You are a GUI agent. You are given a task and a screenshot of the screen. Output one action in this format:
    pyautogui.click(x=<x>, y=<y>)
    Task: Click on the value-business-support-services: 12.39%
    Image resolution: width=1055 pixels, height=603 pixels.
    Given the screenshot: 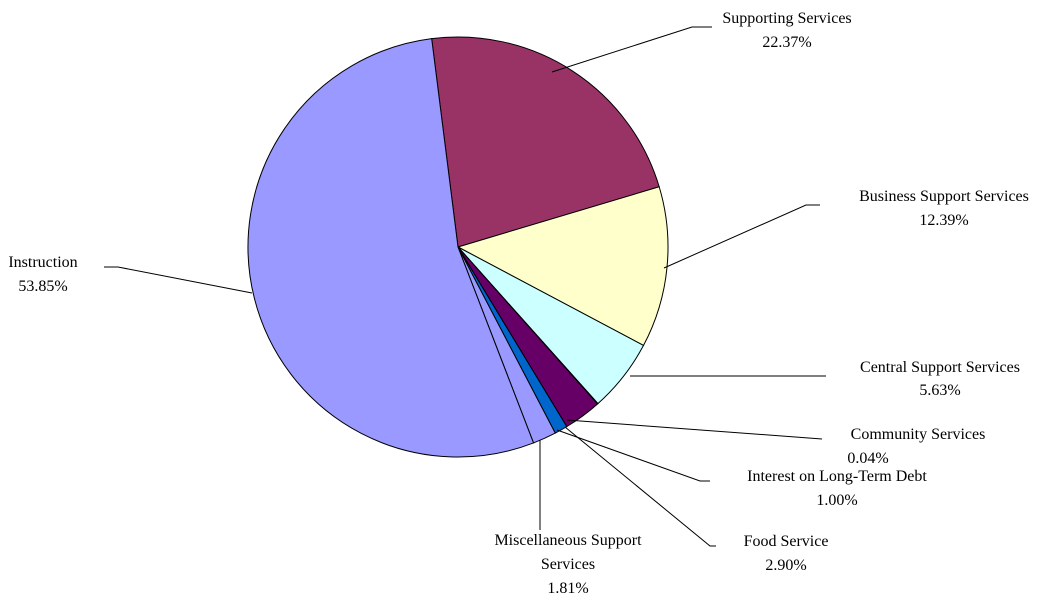 What is the action you would take?
    pyautogui.click(x=943, y=220)
    